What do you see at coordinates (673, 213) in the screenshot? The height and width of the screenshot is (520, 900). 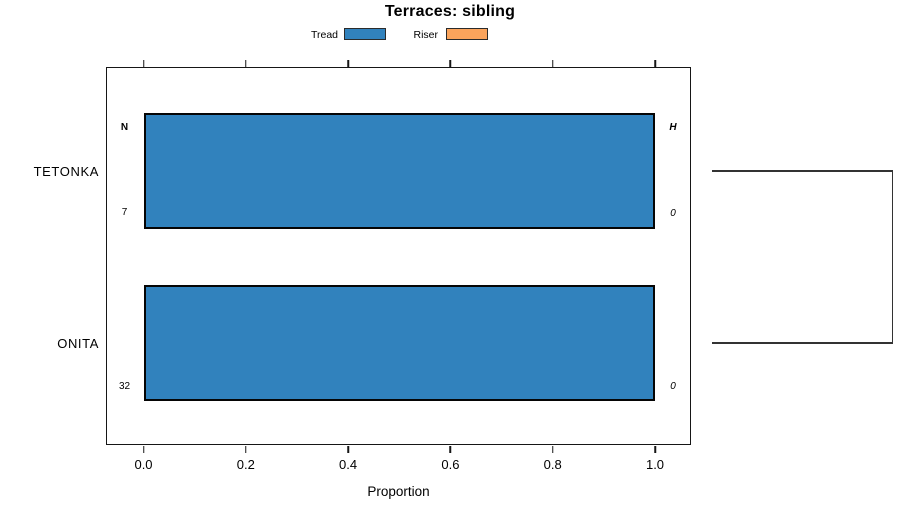 I see `annotation-h-tetonka: 0` at bounding box center [673, 213].